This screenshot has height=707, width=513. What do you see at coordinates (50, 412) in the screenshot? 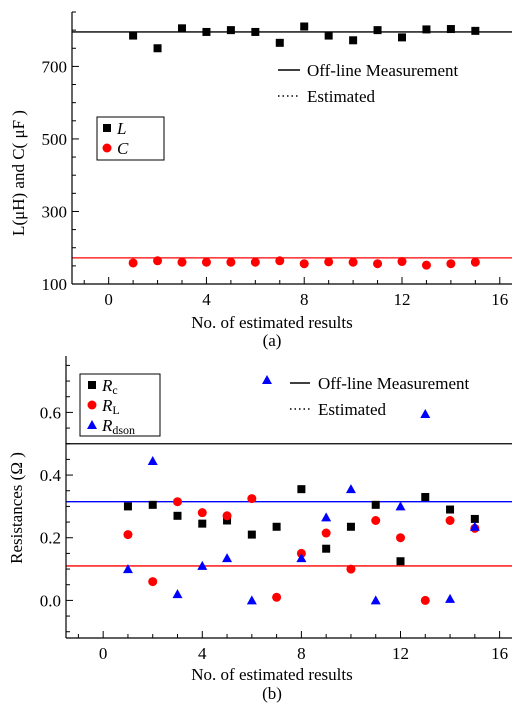
I see `y-tick-label: 0.6` at bounding box center [50, 412].